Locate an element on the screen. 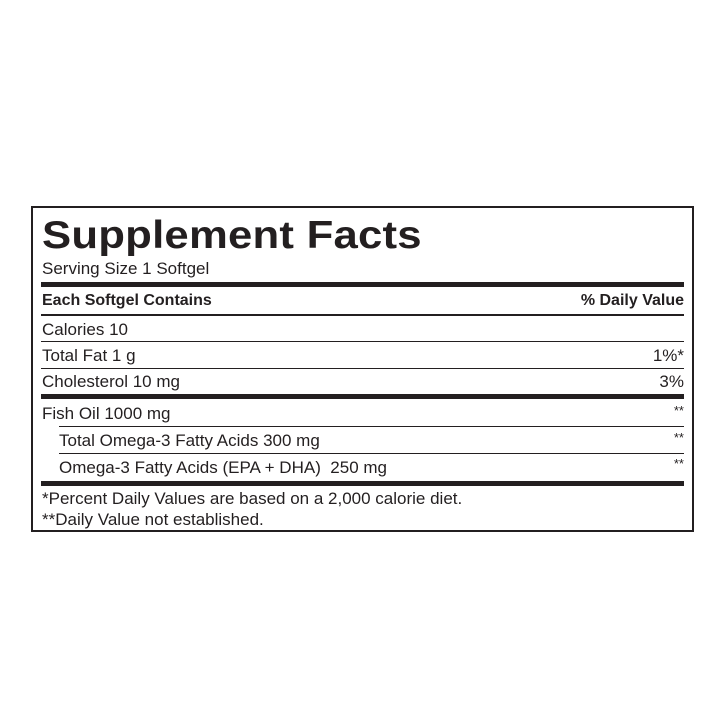  row-dv: 3% is located at coordinates (671, 381).